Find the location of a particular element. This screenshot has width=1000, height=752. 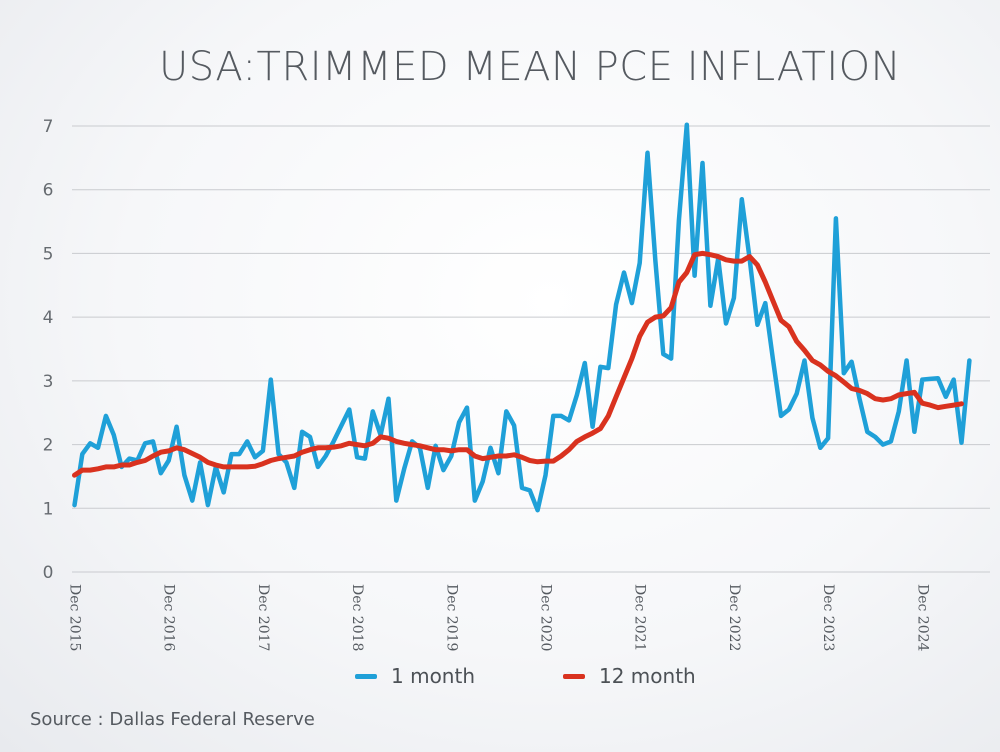

x-tick-label: Dec 2022 is located at coordinates (734, 617).